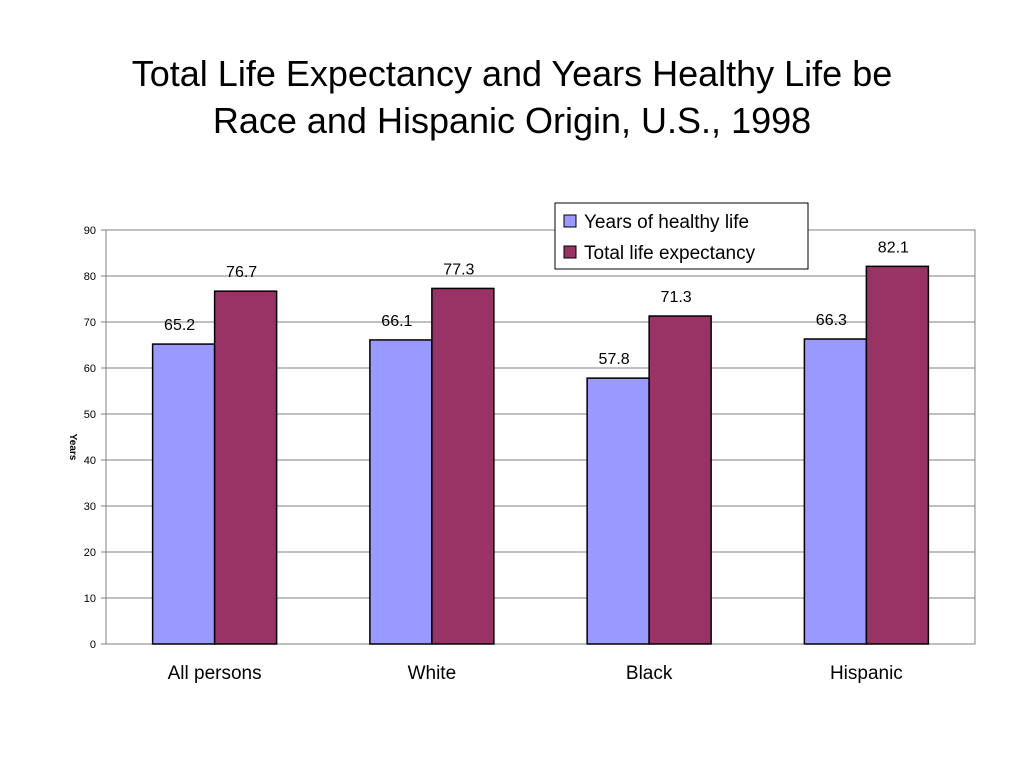  Describe the element at coordinates (90, 507) in the screenshot. I see `y-tick-label: 30` at that location.